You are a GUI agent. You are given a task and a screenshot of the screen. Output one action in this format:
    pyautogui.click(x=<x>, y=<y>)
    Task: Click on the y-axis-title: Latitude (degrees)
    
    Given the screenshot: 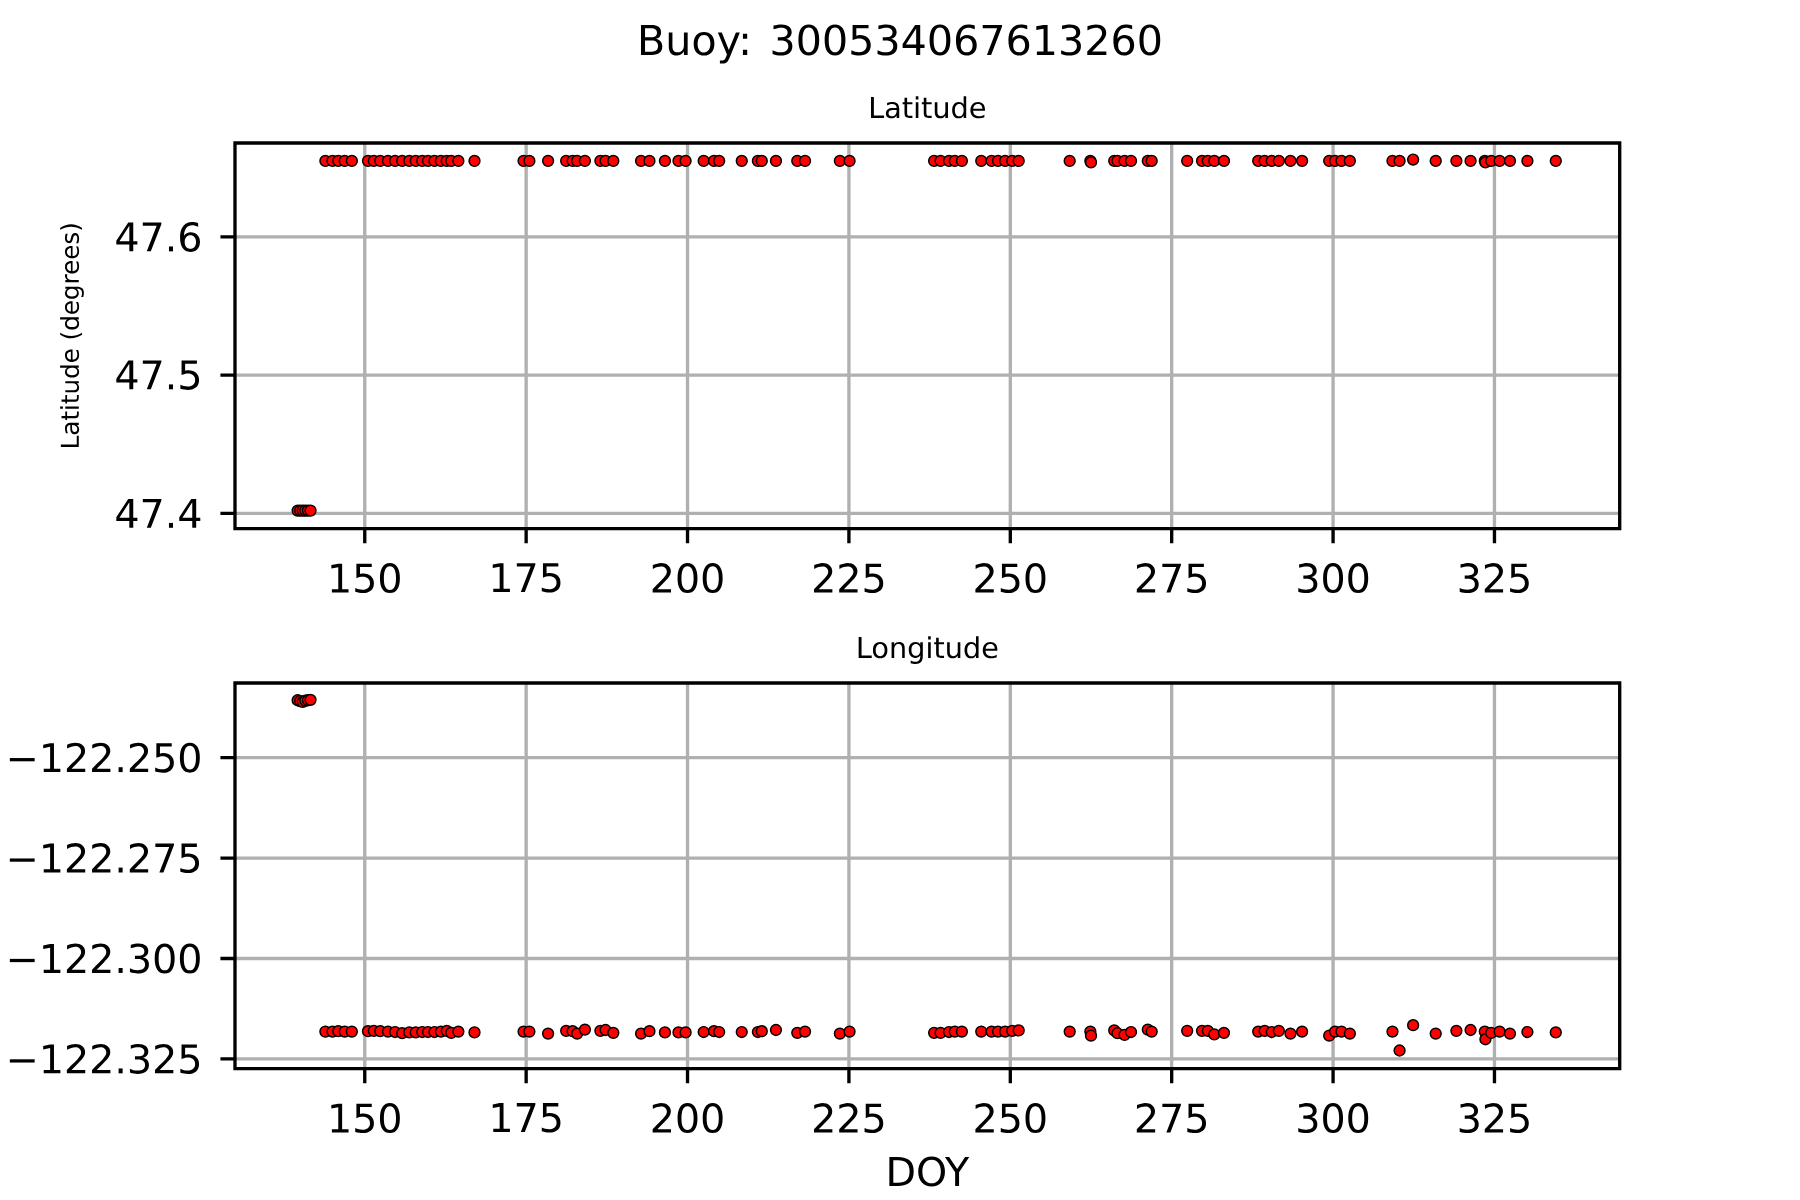 What is the action you would take?
    pyautogui.click(x=72, y=335)
    